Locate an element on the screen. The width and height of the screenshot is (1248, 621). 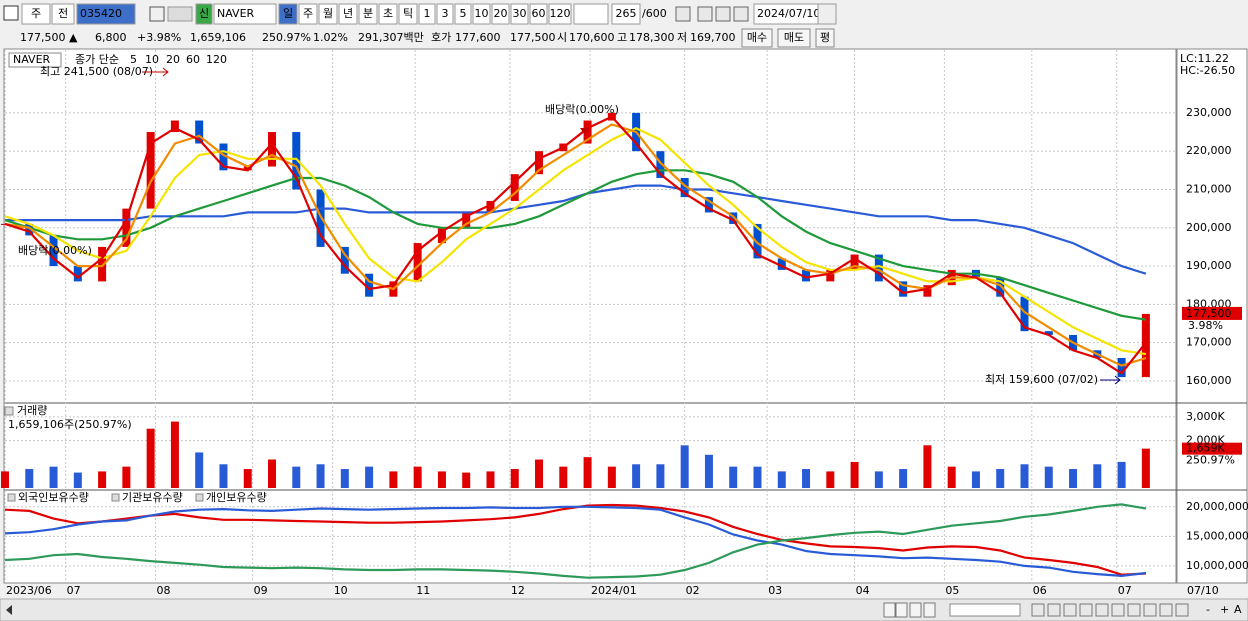
interval-button: 10 is located at coordinates (482, 13).